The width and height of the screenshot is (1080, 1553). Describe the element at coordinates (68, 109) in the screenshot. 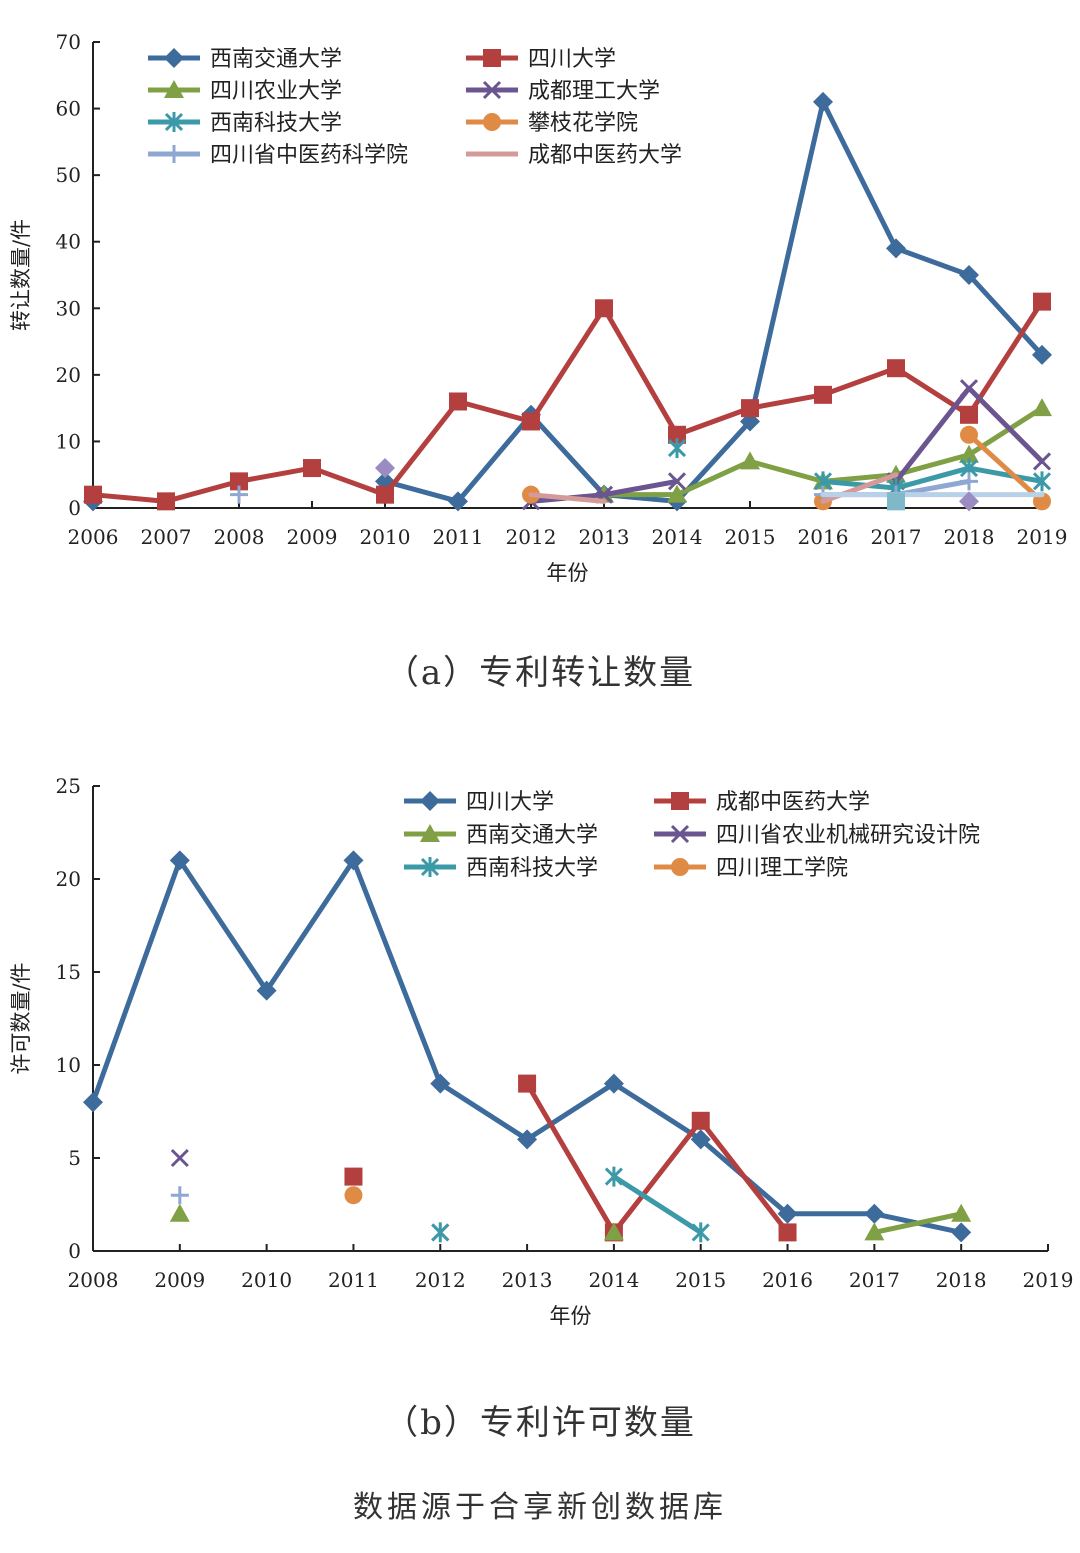

I see `y-tick-label: 60` at that location.